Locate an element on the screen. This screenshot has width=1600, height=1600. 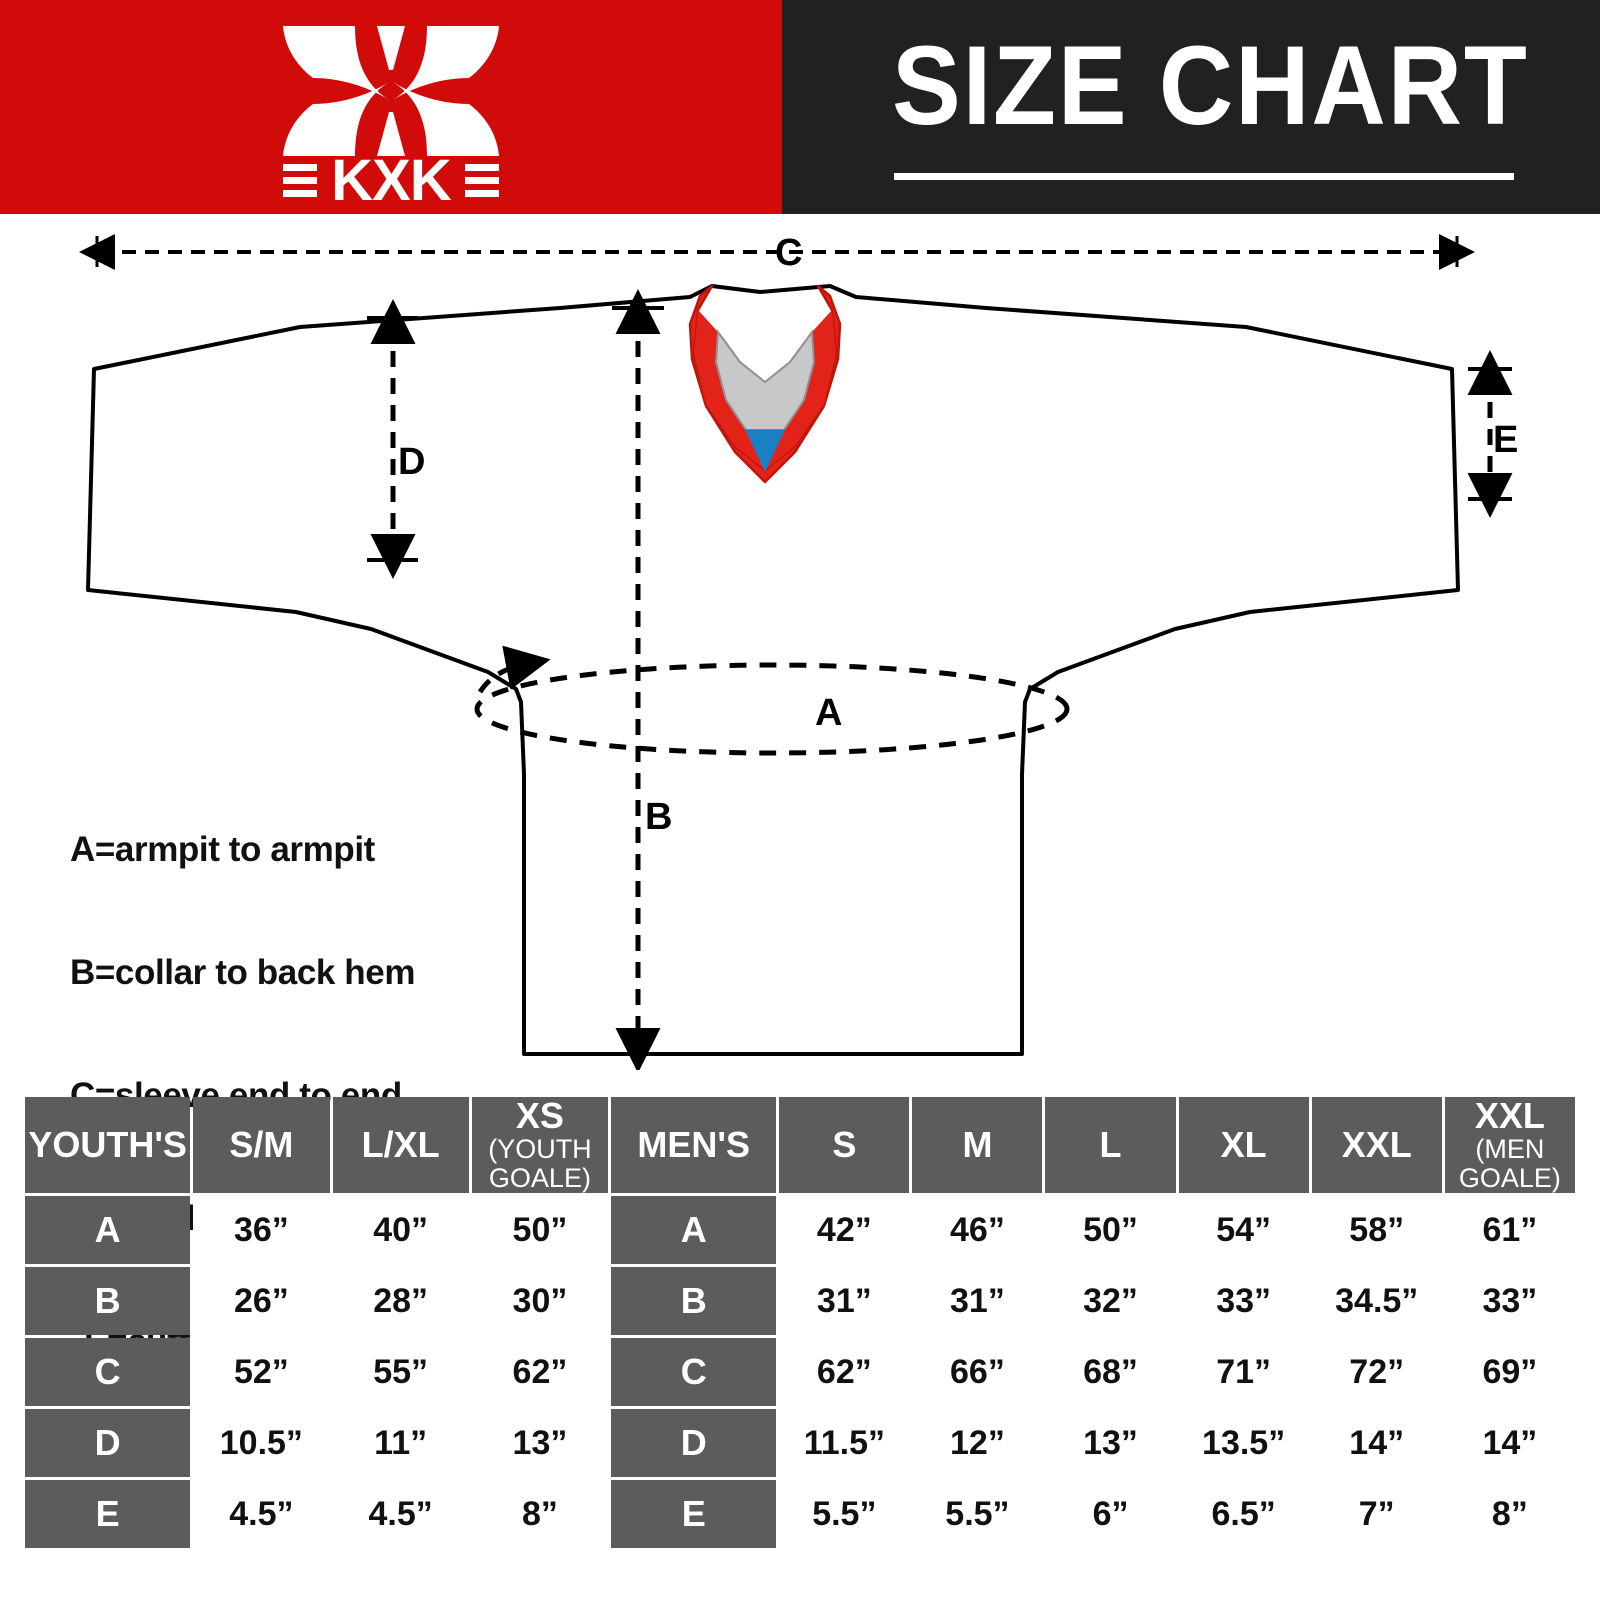
header-mens-m-main: M is located at coordinates (977, 1144).